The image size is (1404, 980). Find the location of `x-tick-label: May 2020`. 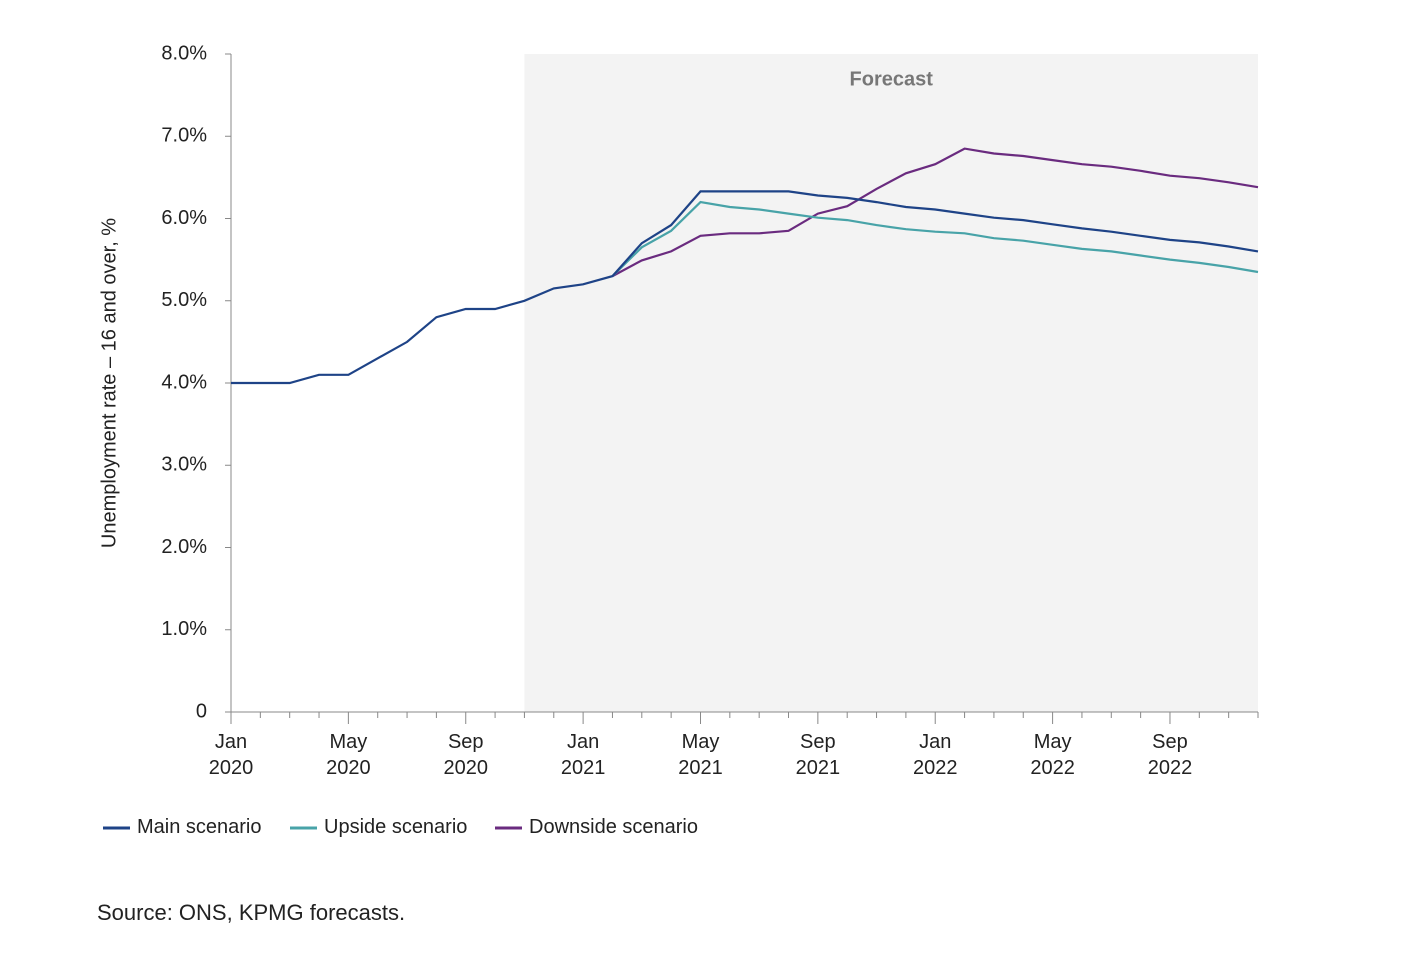

x-tick-label: May 2020 is located at coordinates (348, 755).